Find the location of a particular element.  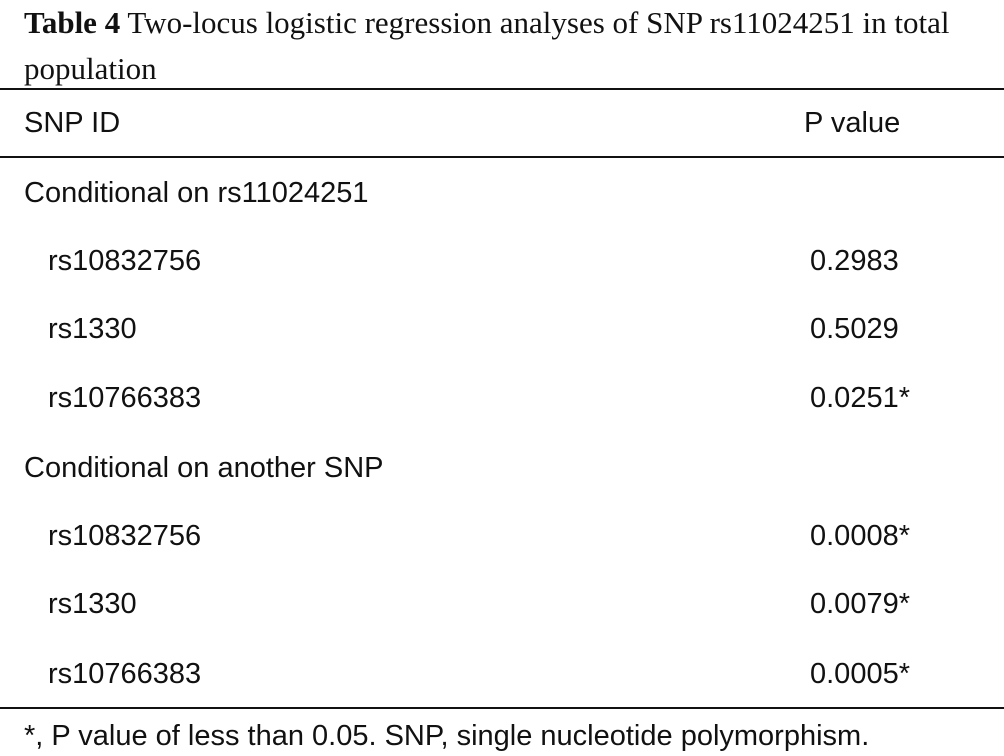

header-snp-id: SNP ID is located at coordinates (72, 123).